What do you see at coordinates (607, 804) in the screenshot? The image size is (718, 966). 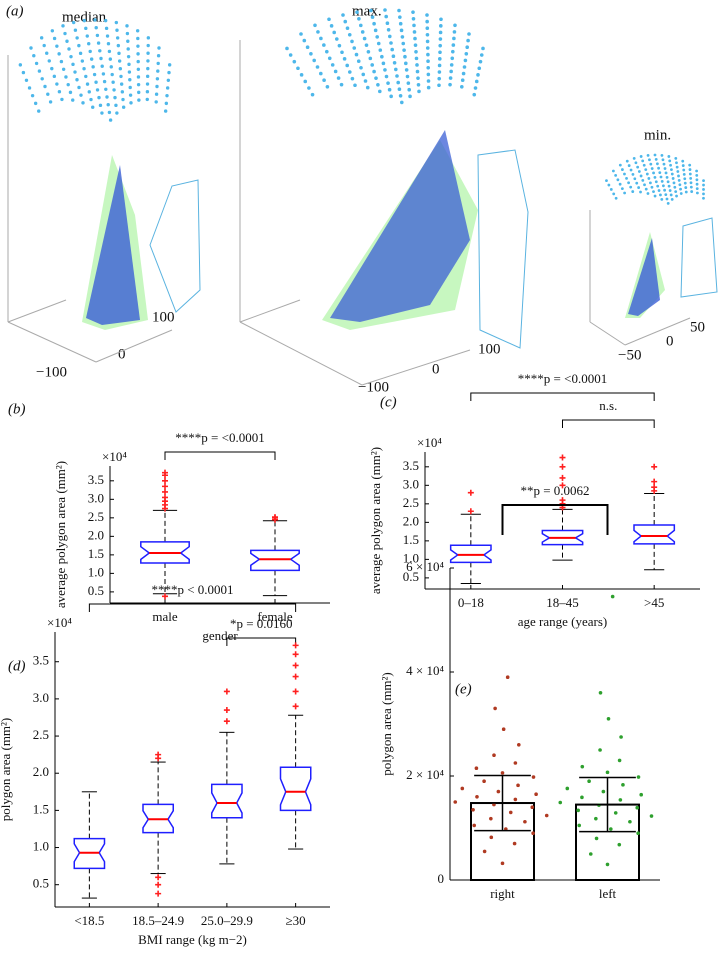 I see `error-bar` at bounding box center [607, 804].